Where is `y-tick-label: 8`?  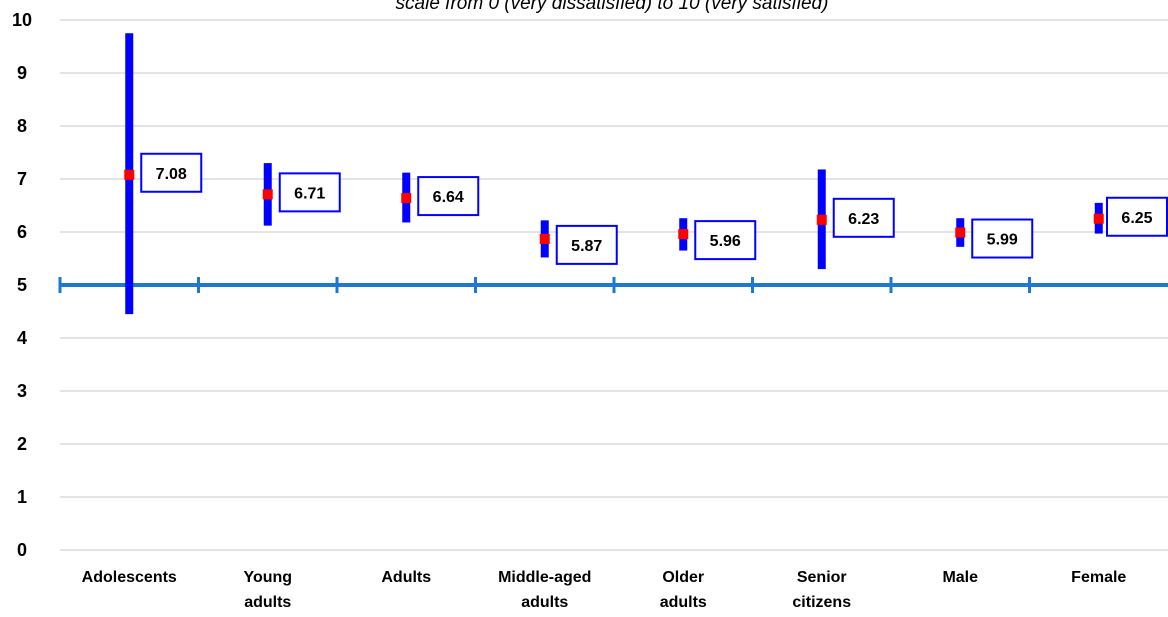 y-tick-label: 8 is located at coordinates (22, 126).